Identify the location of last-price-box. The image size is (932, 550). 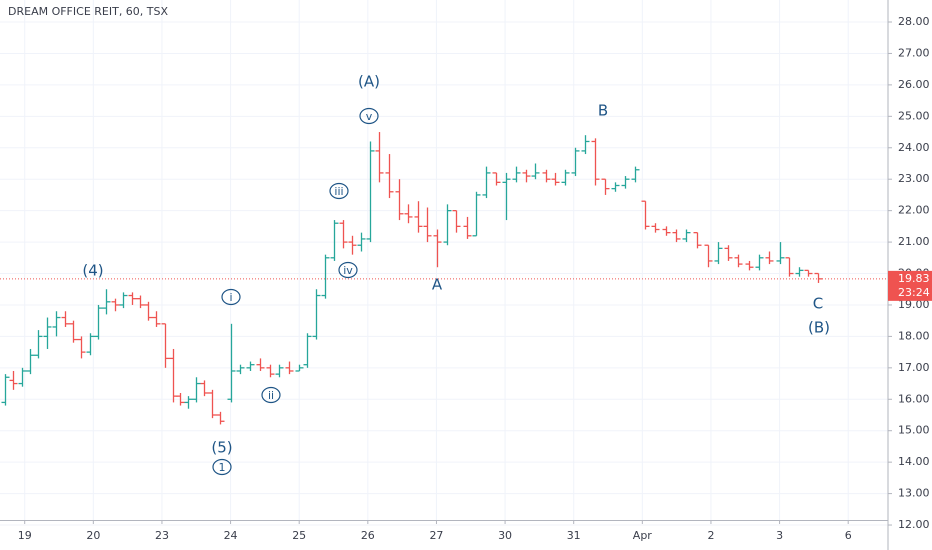
(910, 285).